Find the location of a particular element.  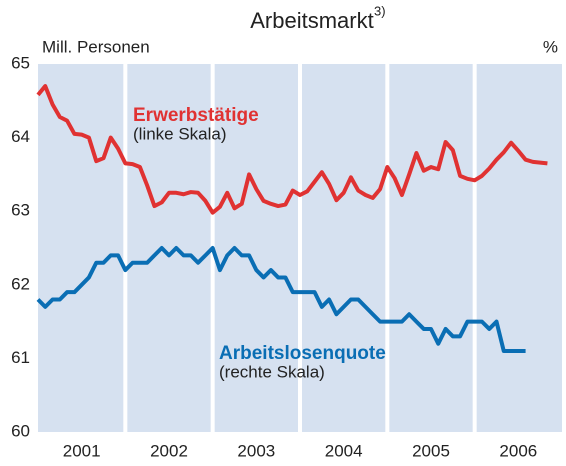

y2-axis-label: % is located at coordinates (550, 46).